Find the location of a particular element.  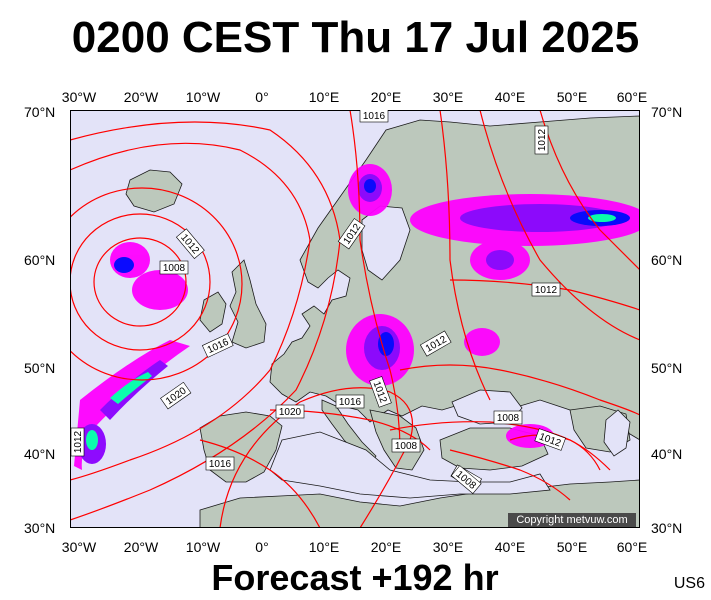

lat-tick-left: 30°N is located at coordinates (40, 528).